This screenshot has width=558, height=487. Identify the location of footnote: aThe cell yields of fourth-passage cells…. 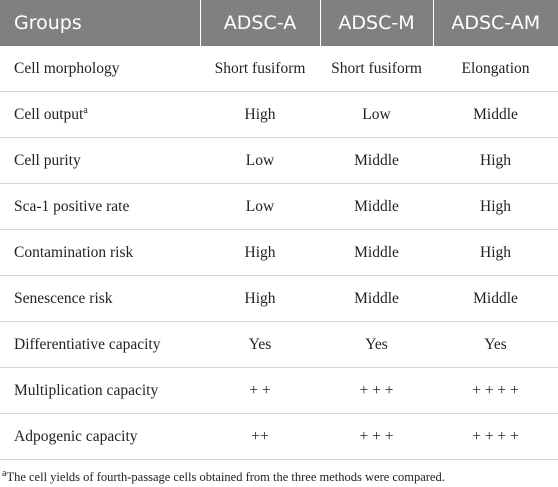
(279, 472).